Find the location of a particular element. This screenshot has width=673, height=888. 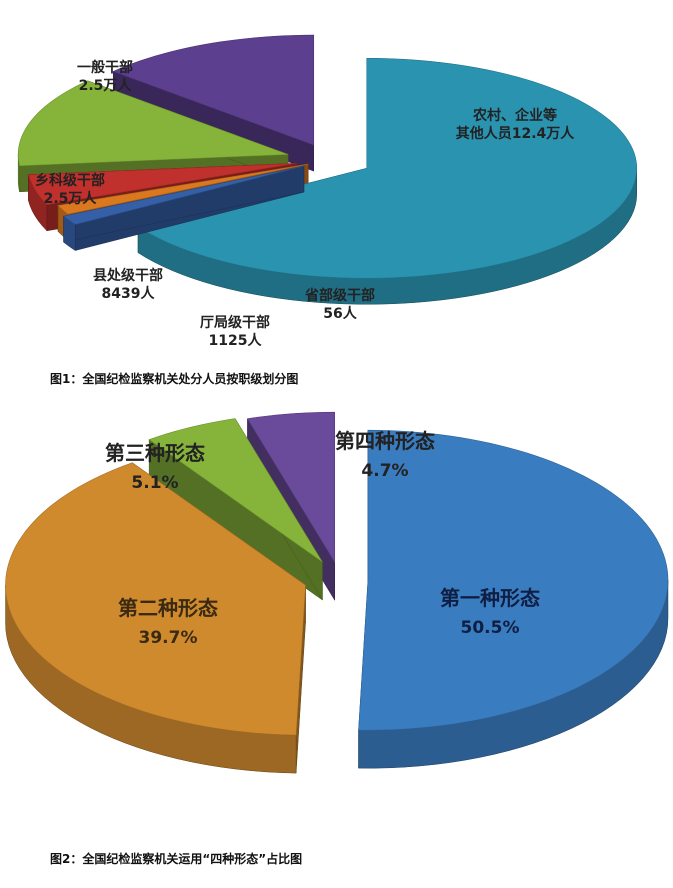

slice-label-2-1: 第二种形态 is located at coordinates (168, 608).